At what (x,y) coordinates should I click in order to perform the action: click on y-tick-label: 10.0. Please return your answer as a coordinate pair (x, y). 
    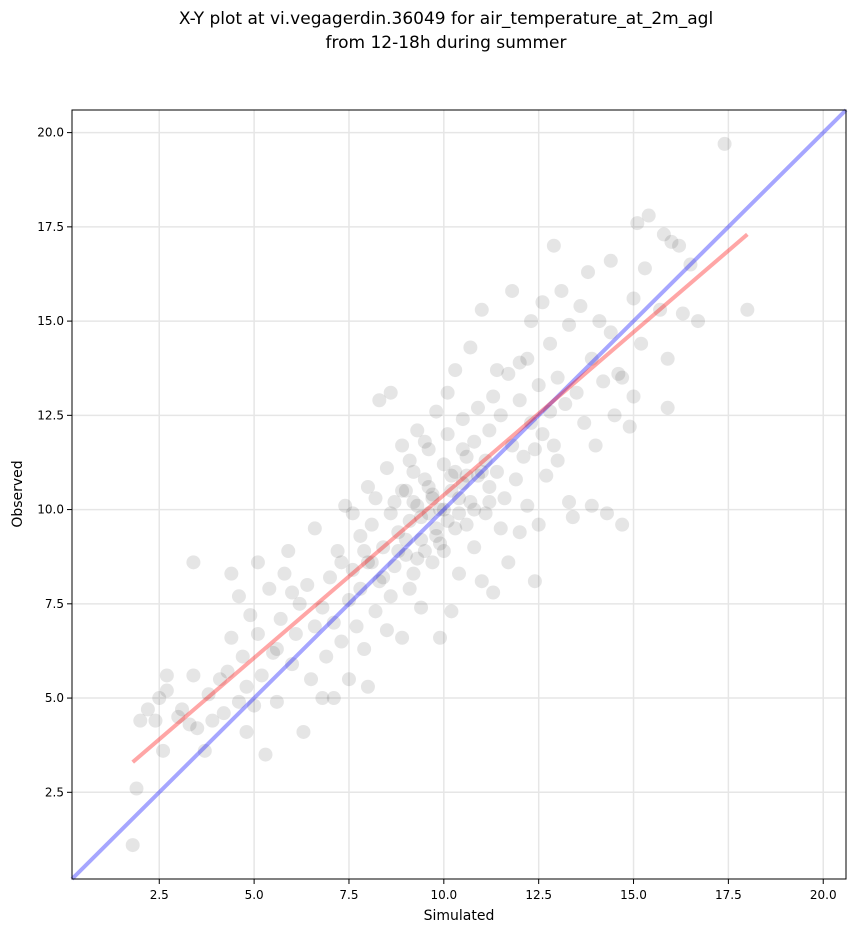
    Looking at the image, I should click on (50, 510).